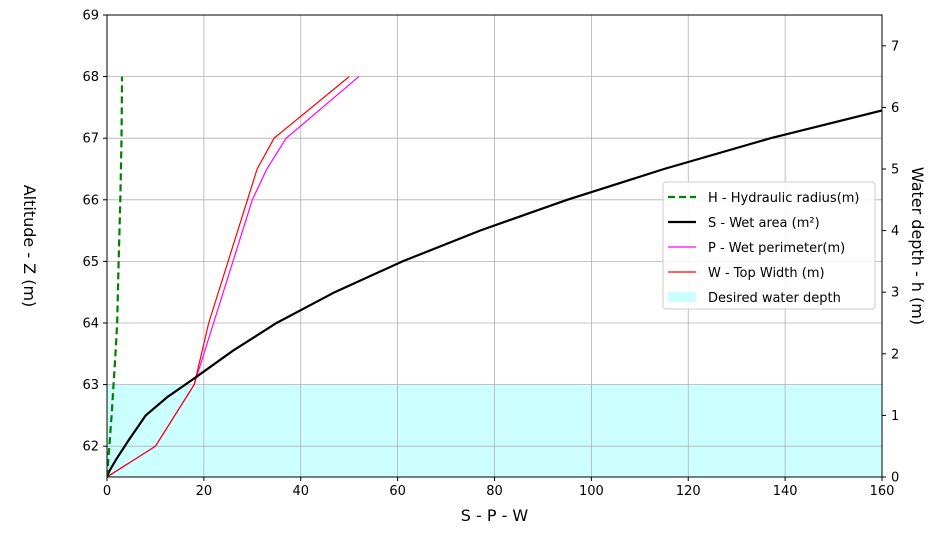 The height and width of the screenshot is (534, 938). Describe the element at coordinates (204, 491) in the screenshot. I see `x-tick-label: 20` at that location.